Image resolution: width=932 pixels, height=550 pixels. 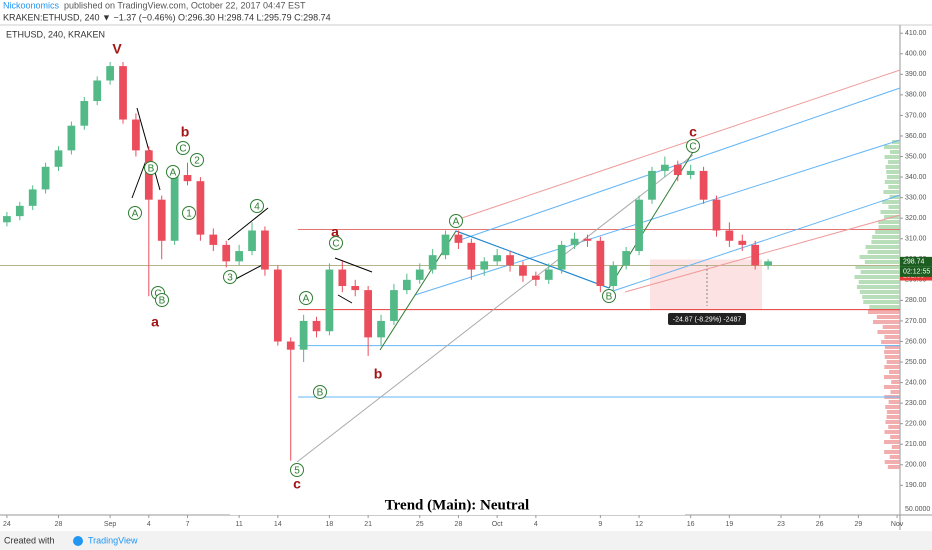 I want to click on x-tick-label: 21, so click(x=368, y=524).